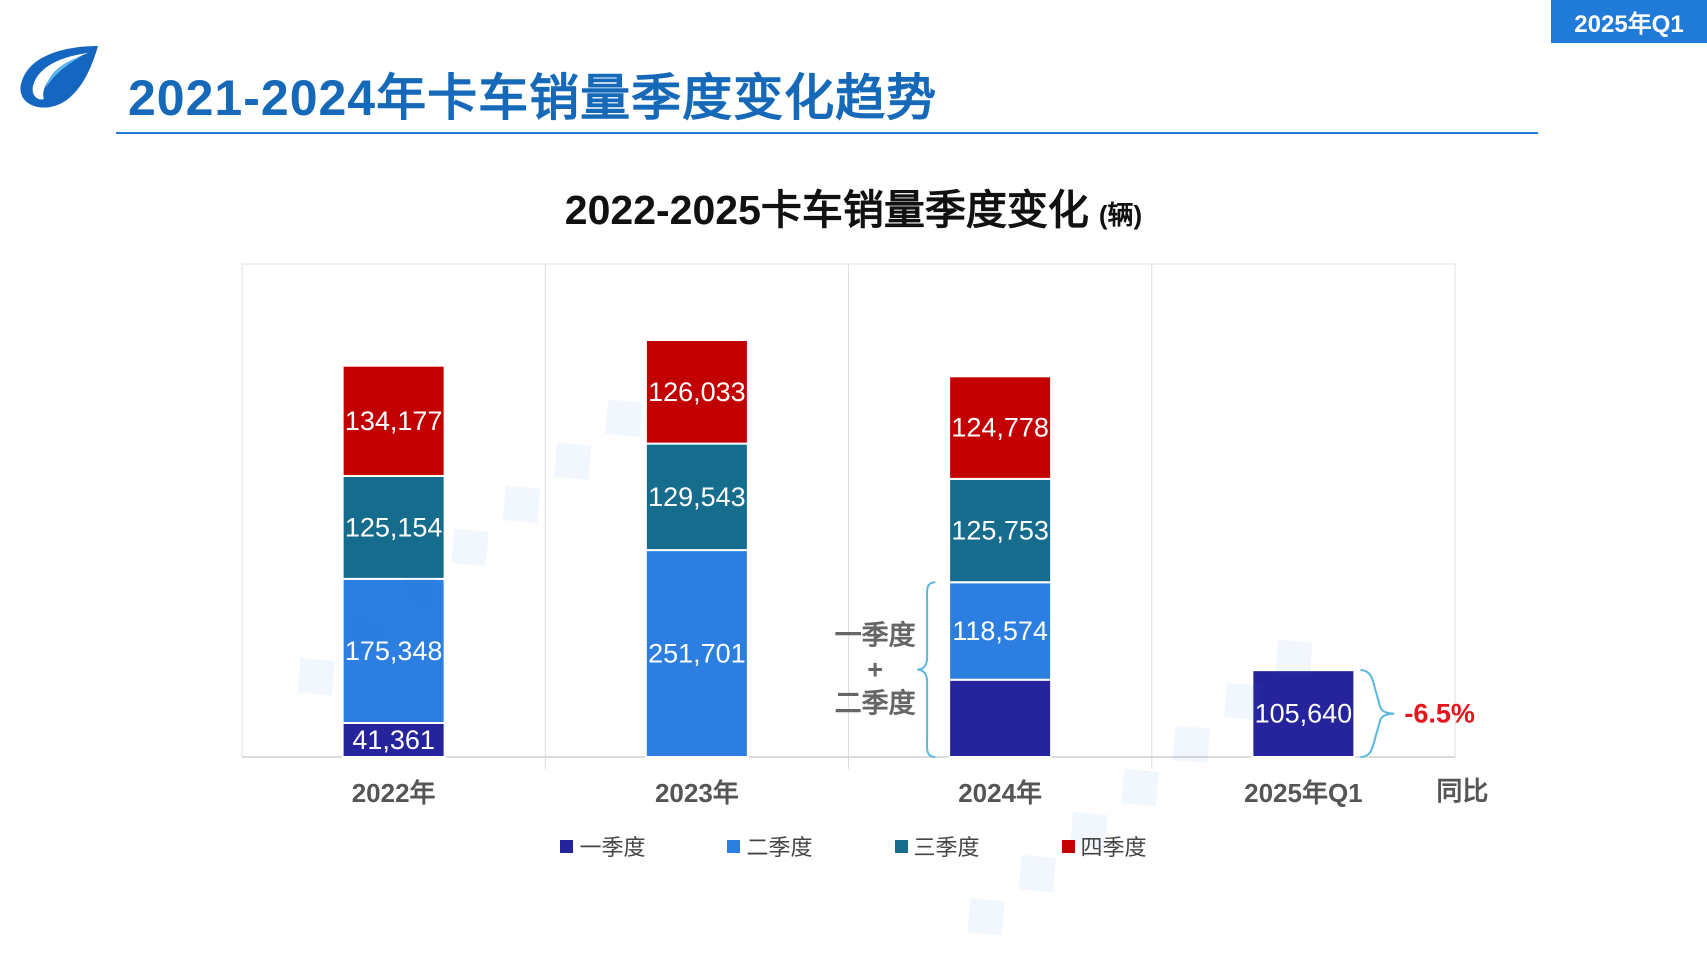 The height and width of the screenshot is (960, 1707). What do you see at coordinates (533, 98) in the screenshot?
I see `page-title: 2021-2024年卡车销量季度变化趋势` at bounding box center [533, 98].